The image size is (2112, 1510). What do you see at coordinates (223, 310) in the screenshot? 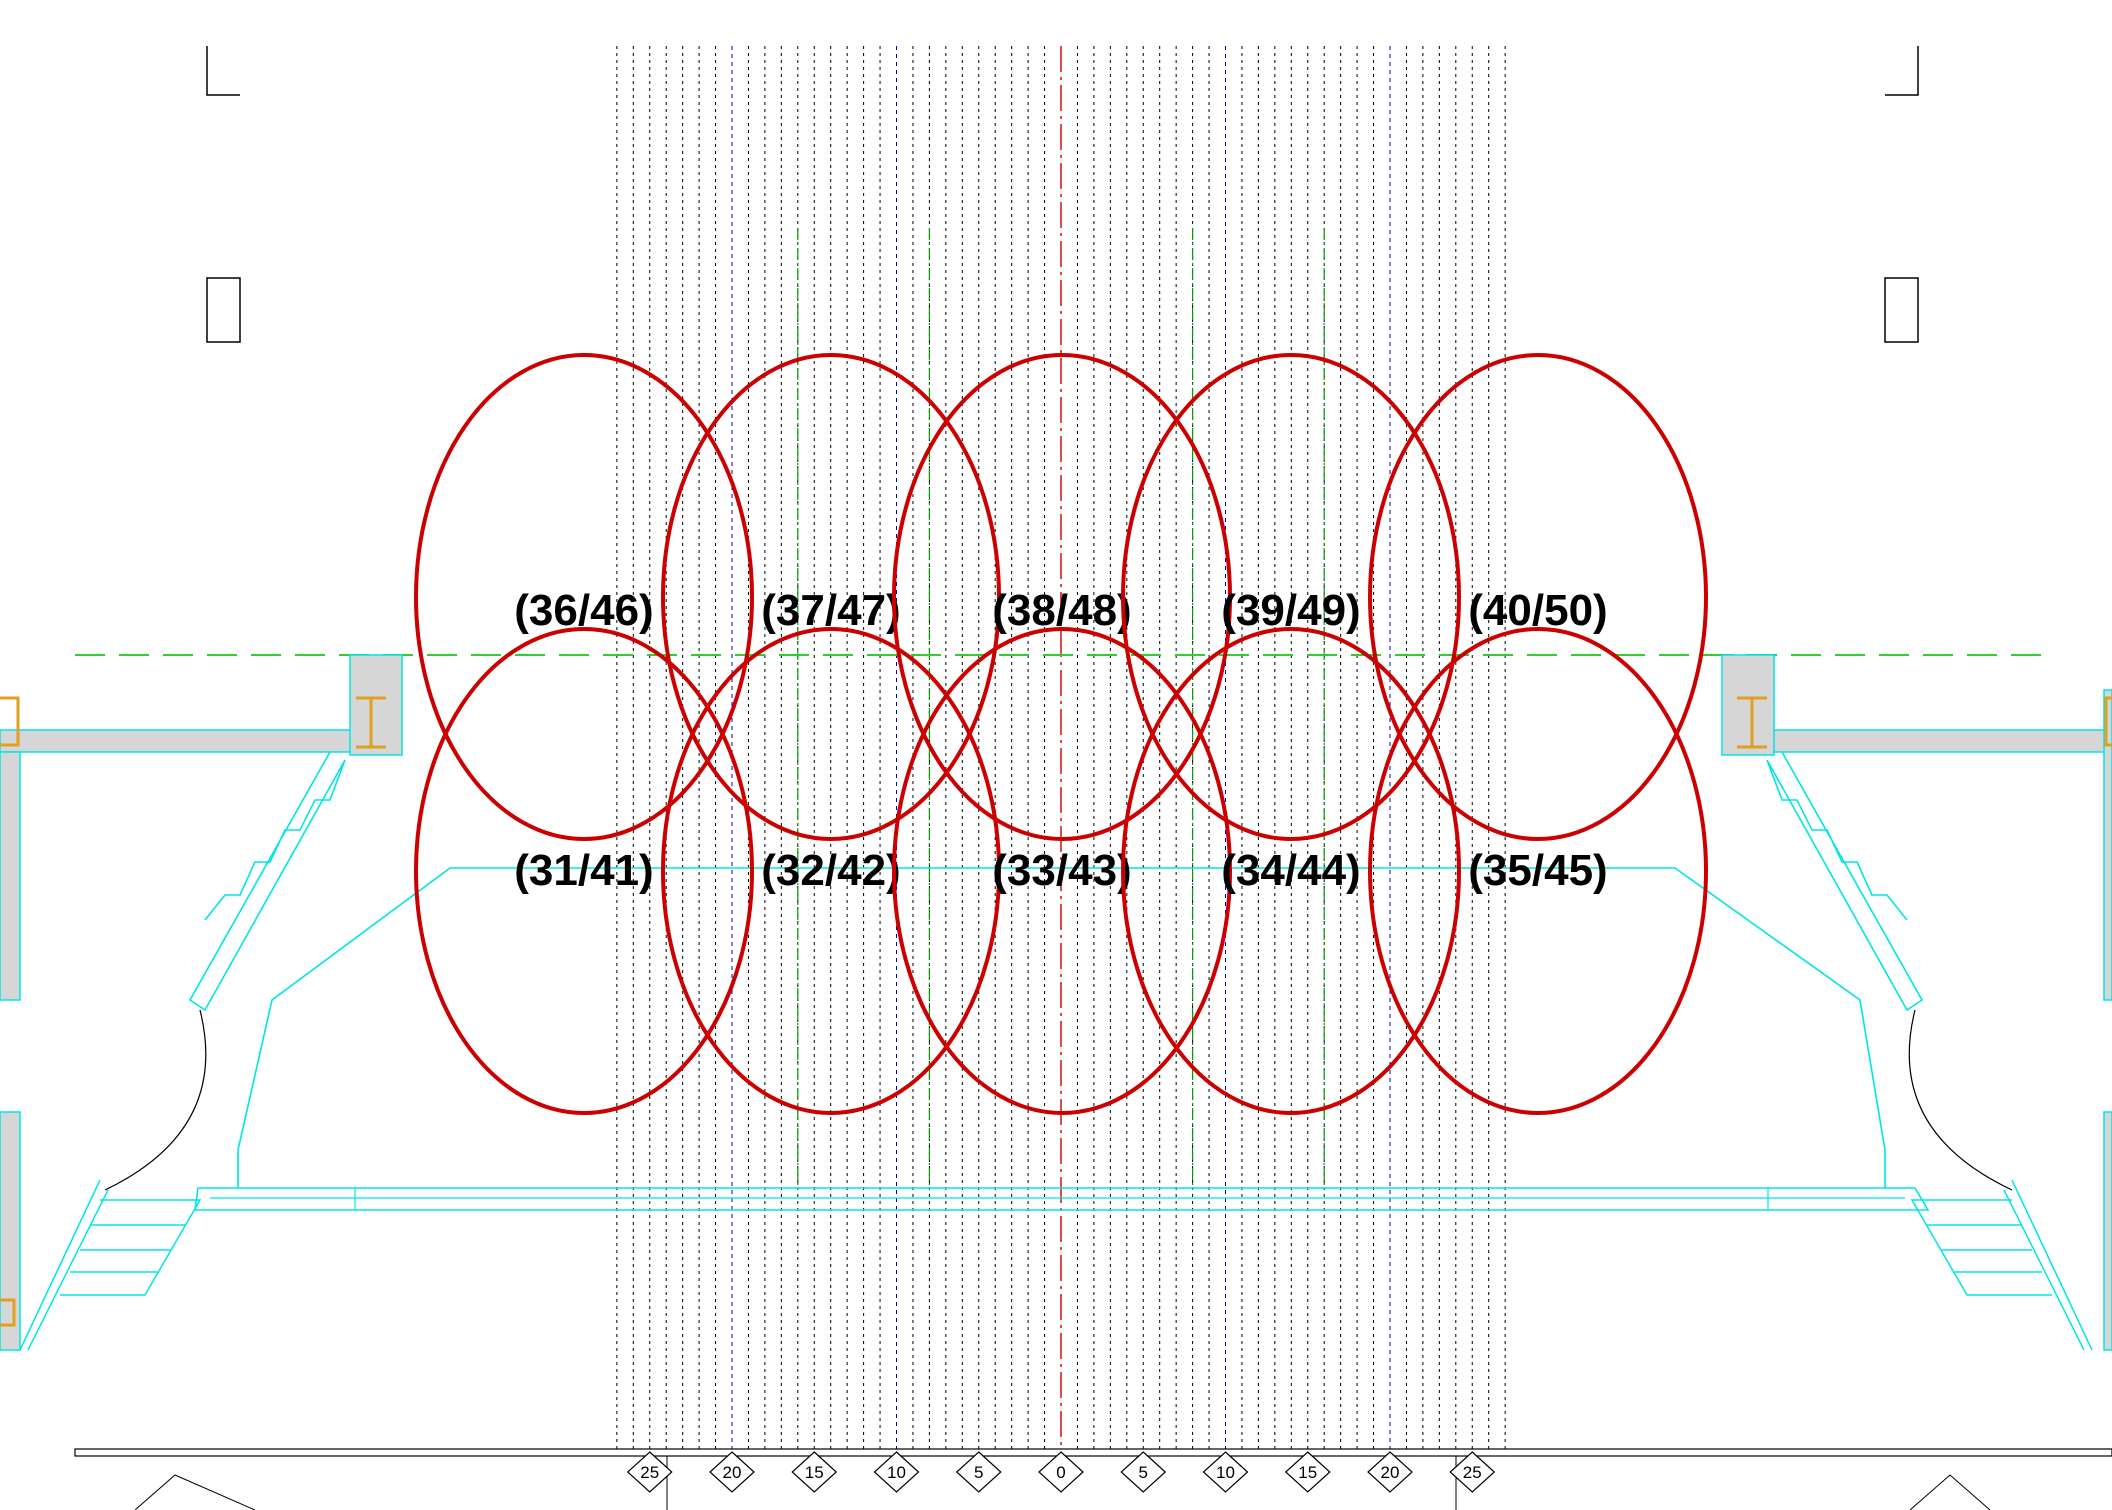
I see `wall-block-left` at bounding box center [223, 310].